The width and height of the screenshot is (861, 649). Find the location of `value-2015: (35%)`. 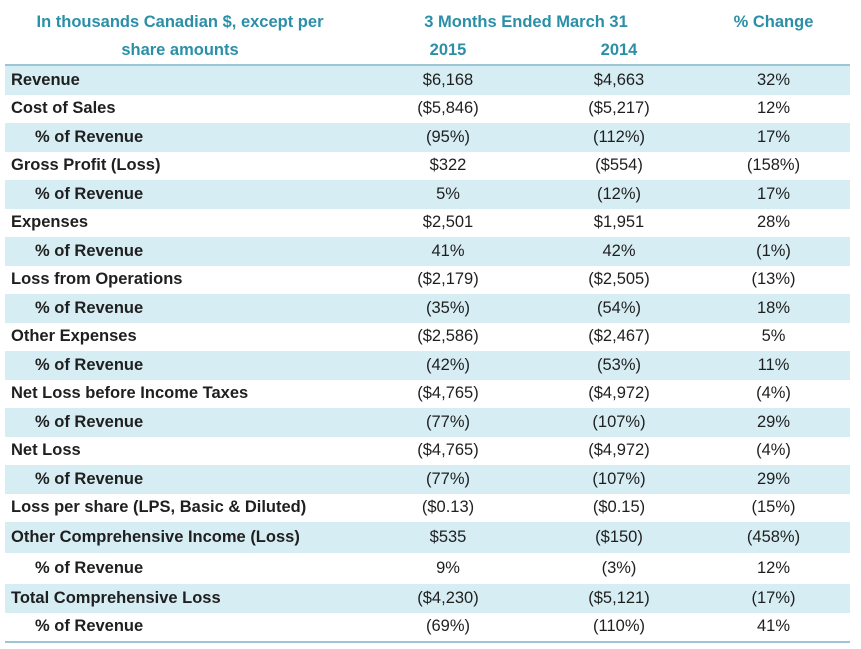

value-2015: (35%) is located at coordinates (448, 308).